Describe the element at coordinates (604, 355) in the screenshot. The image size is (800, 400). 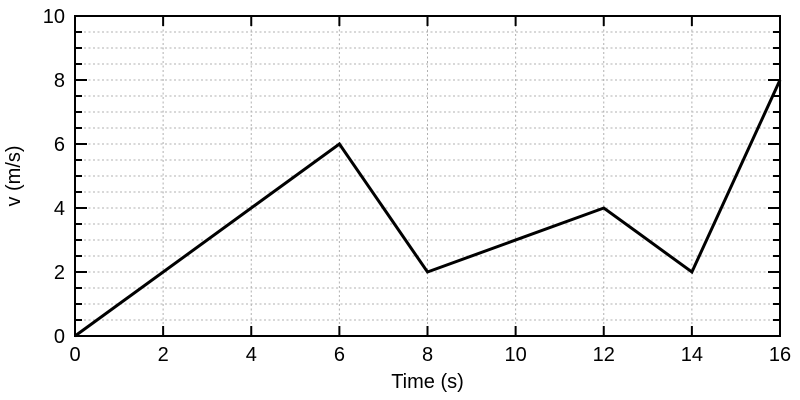
I see `x-tick-label: 12` at that location.